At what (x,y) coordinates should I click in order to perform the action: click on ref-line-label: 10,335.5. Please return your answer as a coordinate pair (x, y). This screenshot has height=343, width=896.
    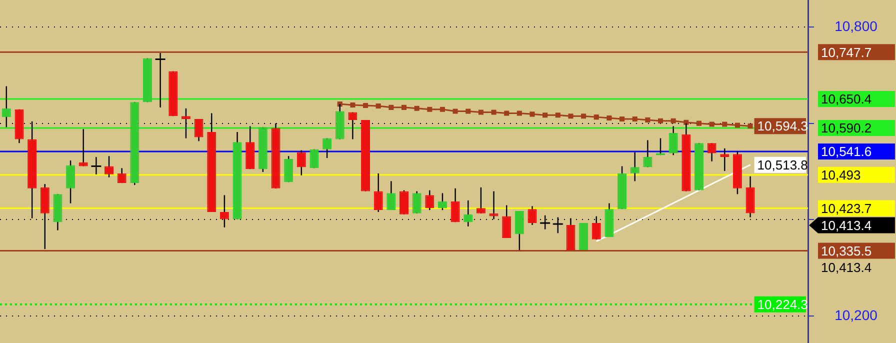
    Looking at the image, I should click on (846, 250).